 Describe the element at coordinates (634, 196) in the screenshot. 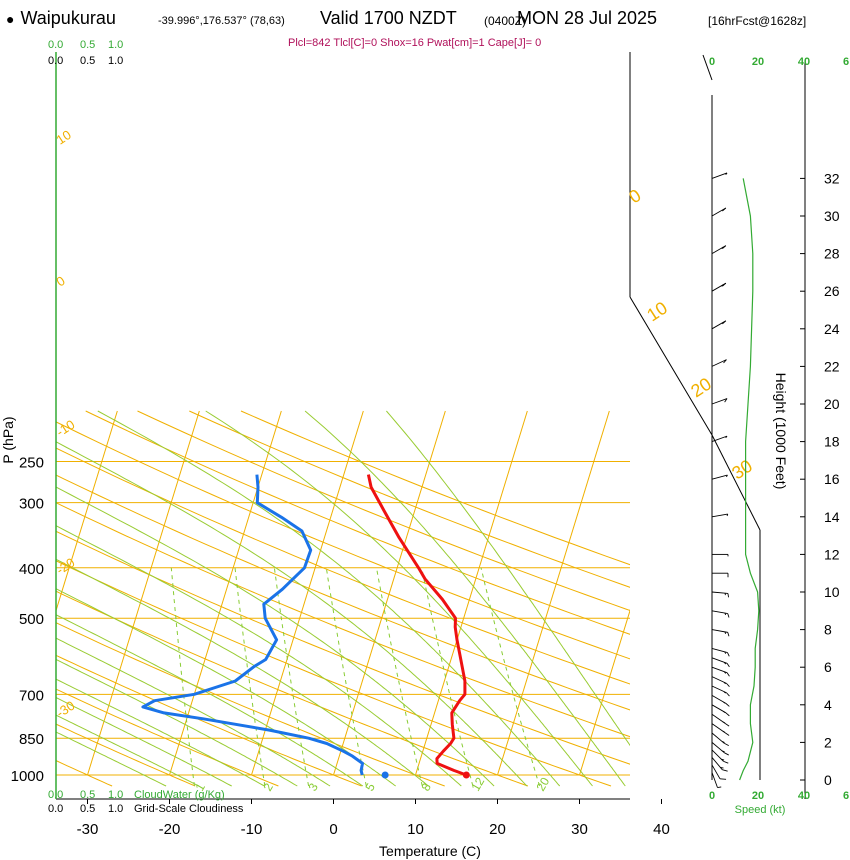

I see `isotherm-label: 0` at that location.